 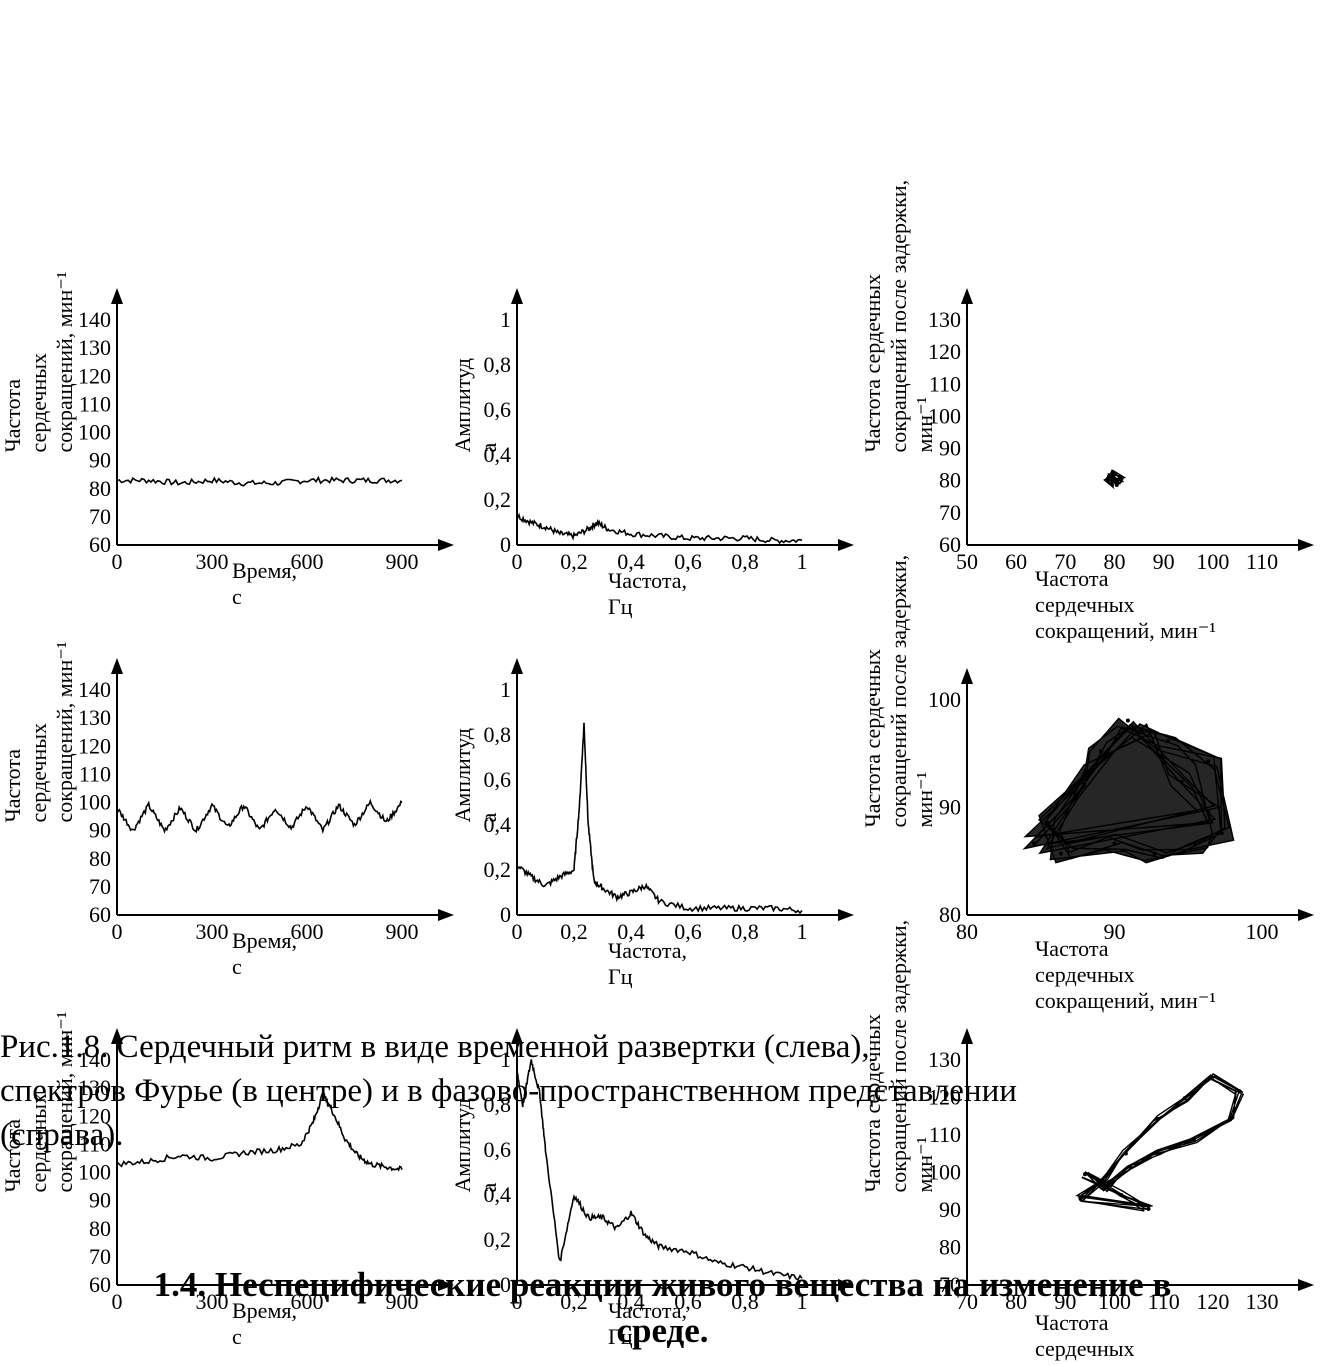 What do you see at coordinates (1125, 630) in the screenshot?
I see `x-axis-title-line: сокращений, мин⁻¹` at bounding box center [1125, 630].